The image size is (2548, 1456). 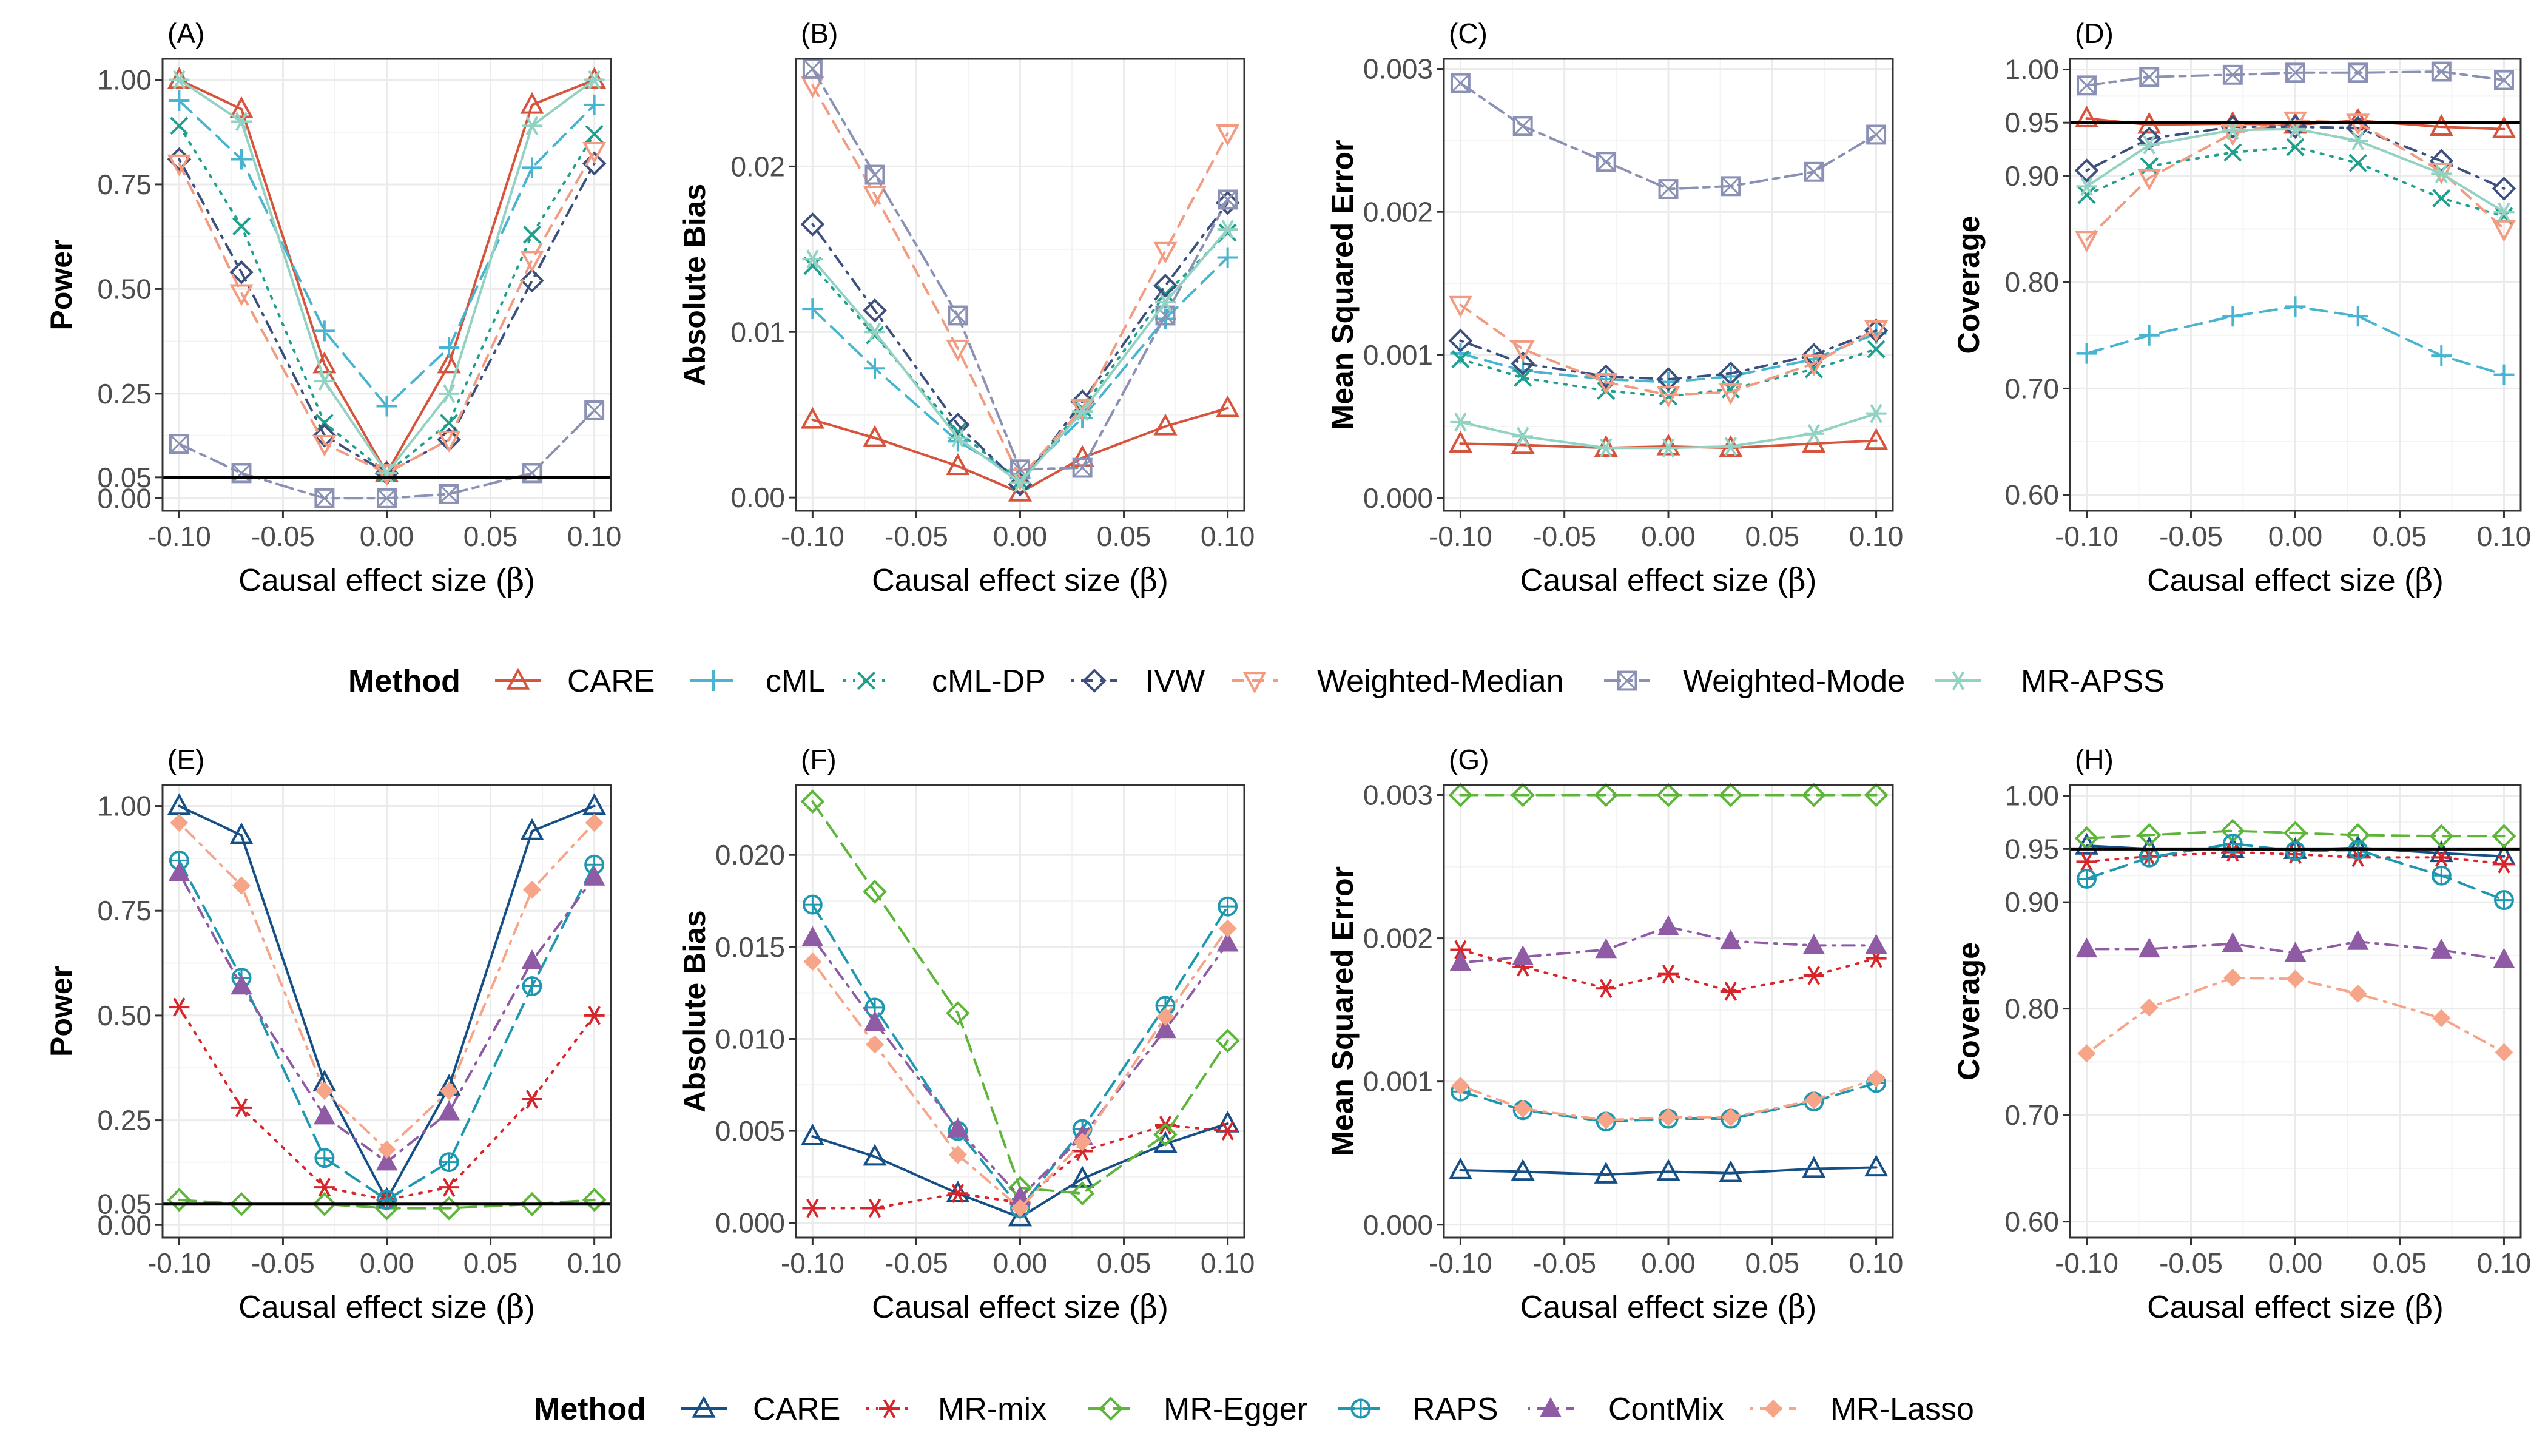 What do you see at coordinates (1564, 536) in the screenshot?
I see `x-tick-label: -0.05` at bounding box center [1564, 536].